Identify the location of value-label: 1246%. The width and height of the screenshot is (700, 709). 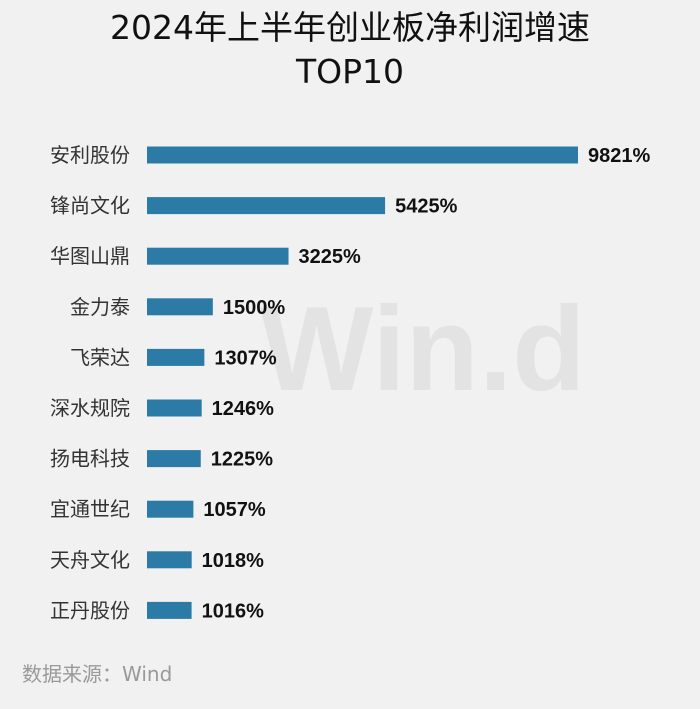
(243, 409).